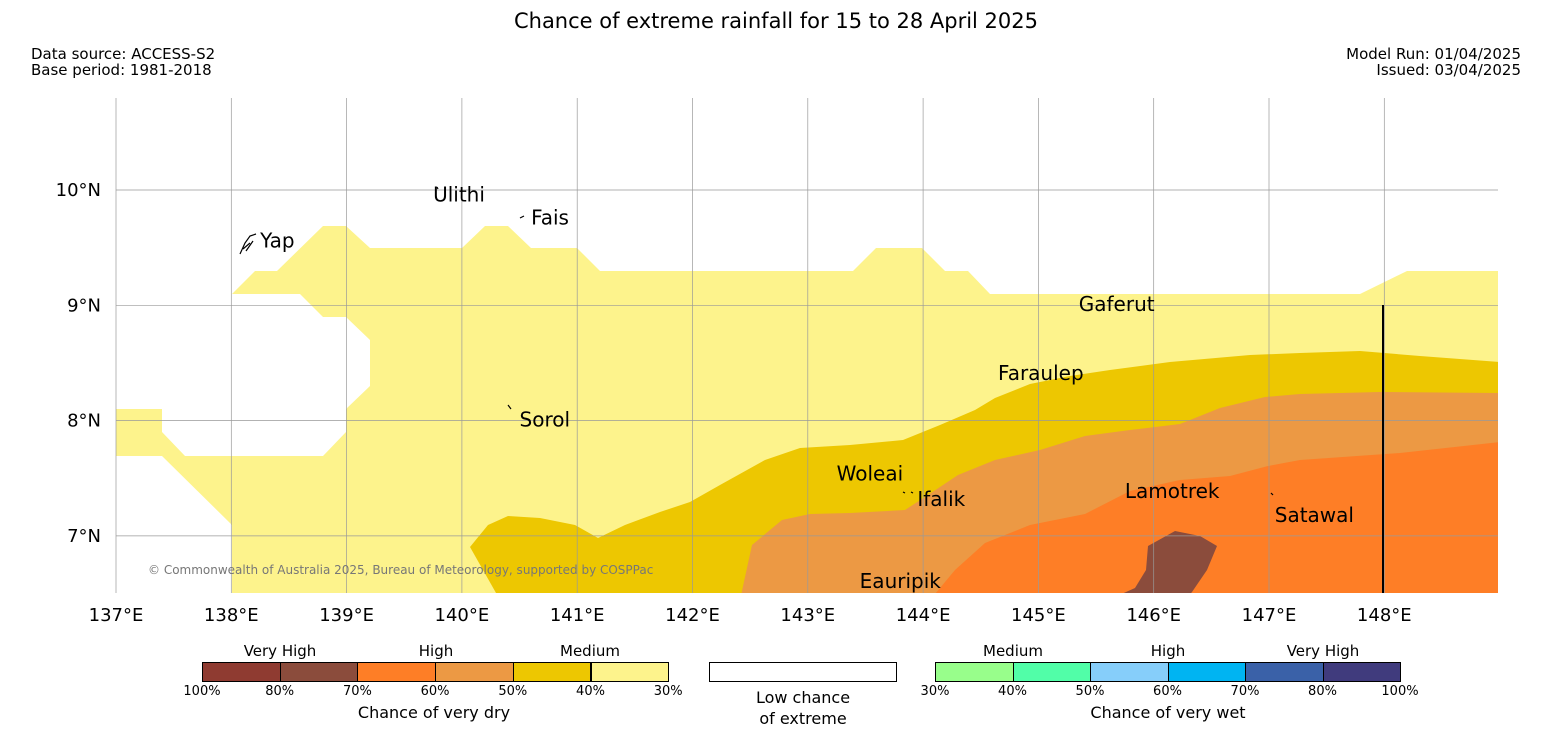  I want to click on wet-cat-high: High, so click(1168, 651).